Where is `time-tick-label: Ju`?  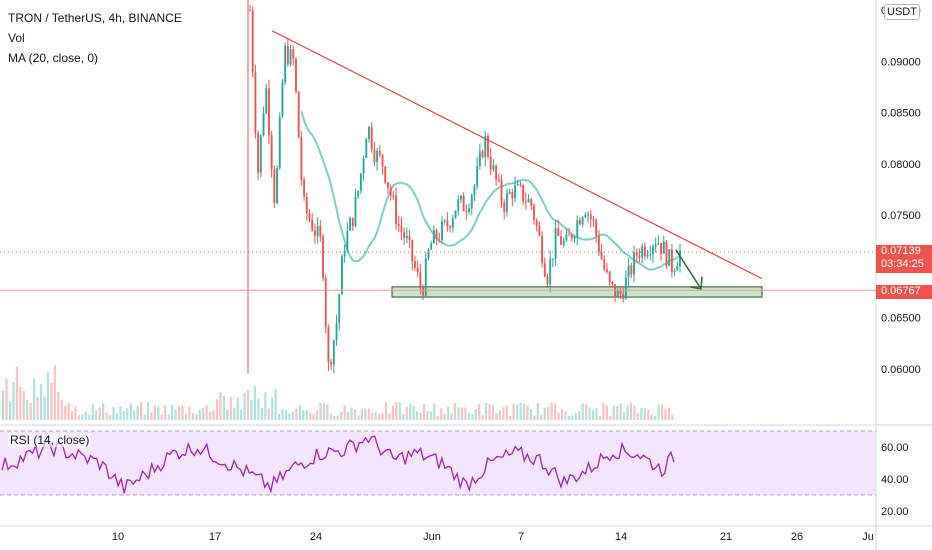 time-tick-label: Ju is located at coordinates (868, 537).